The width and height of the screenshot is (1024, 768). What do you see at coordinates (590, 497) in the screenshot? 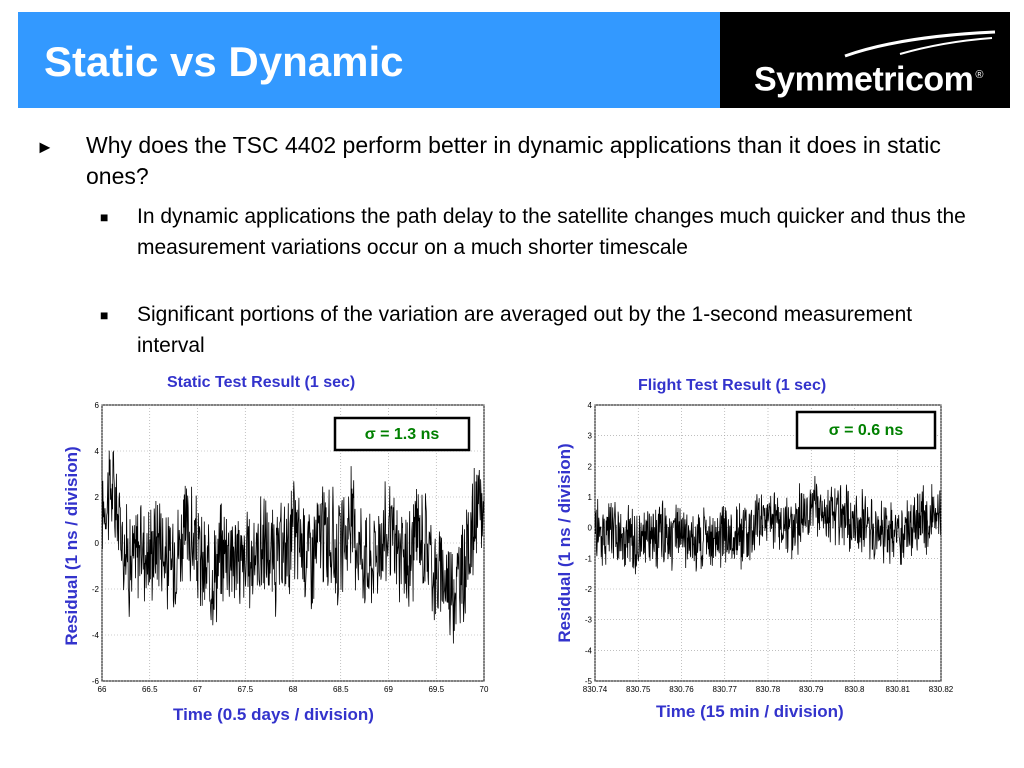
I see `y-tick-label: 1` at bounding box center [590, 497].